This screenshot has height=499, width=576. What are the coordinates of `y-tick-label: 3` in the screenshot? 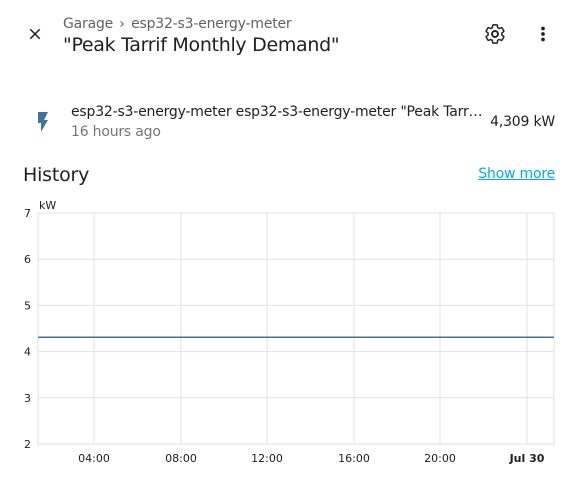 It's located at (27, 398).